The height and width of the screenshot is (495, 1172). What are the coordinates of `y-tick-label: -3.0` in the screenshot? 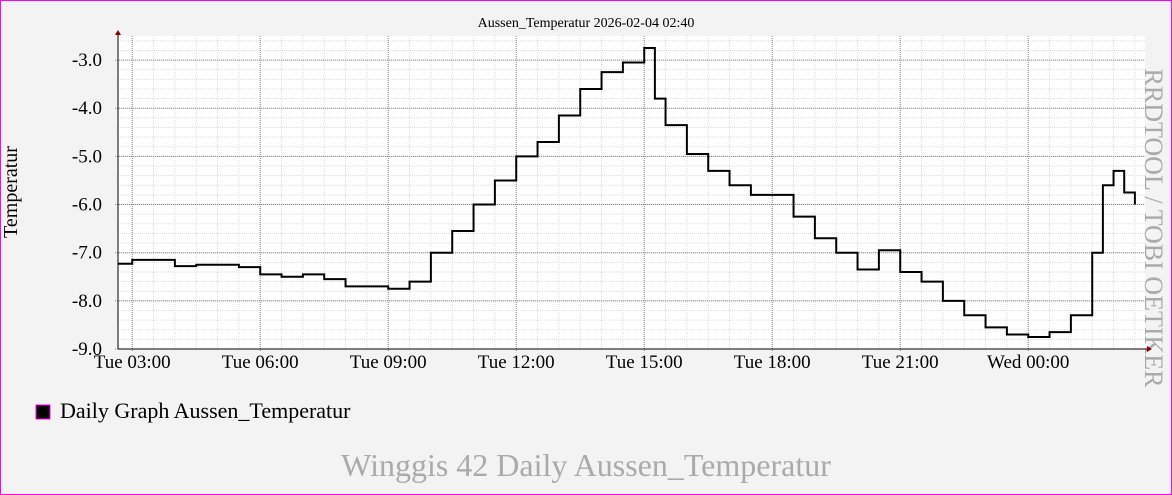 It's located at (87, 60).